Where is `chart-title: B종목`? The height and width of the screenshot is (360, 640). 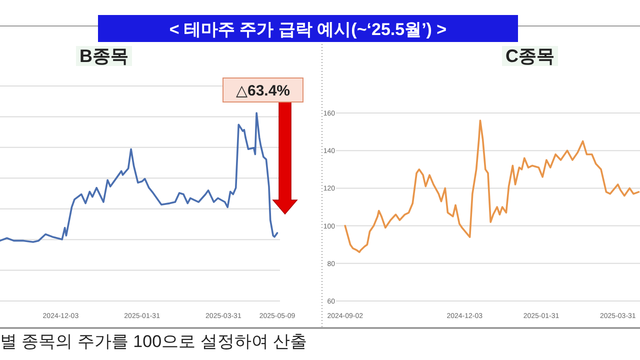 chart-title: B종목 is located at coordinates (104, 56).